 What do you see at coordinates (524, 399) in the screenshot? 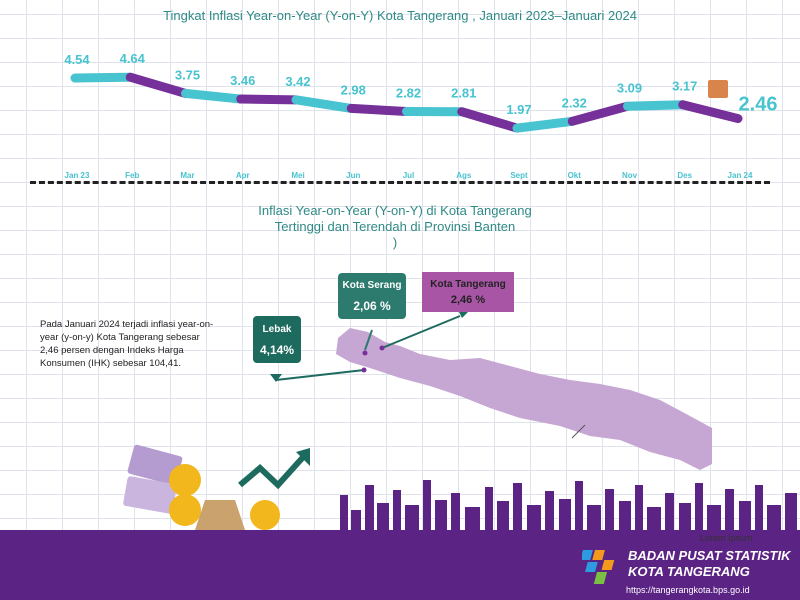
I see `map-shape` at bounding box center [524, 399].